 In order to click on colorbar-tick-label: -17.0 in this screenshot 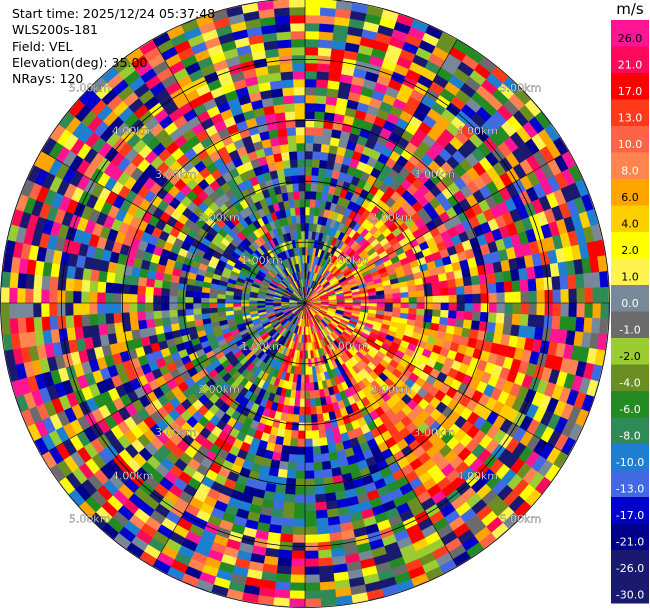, I will do `click(630, 515)`.